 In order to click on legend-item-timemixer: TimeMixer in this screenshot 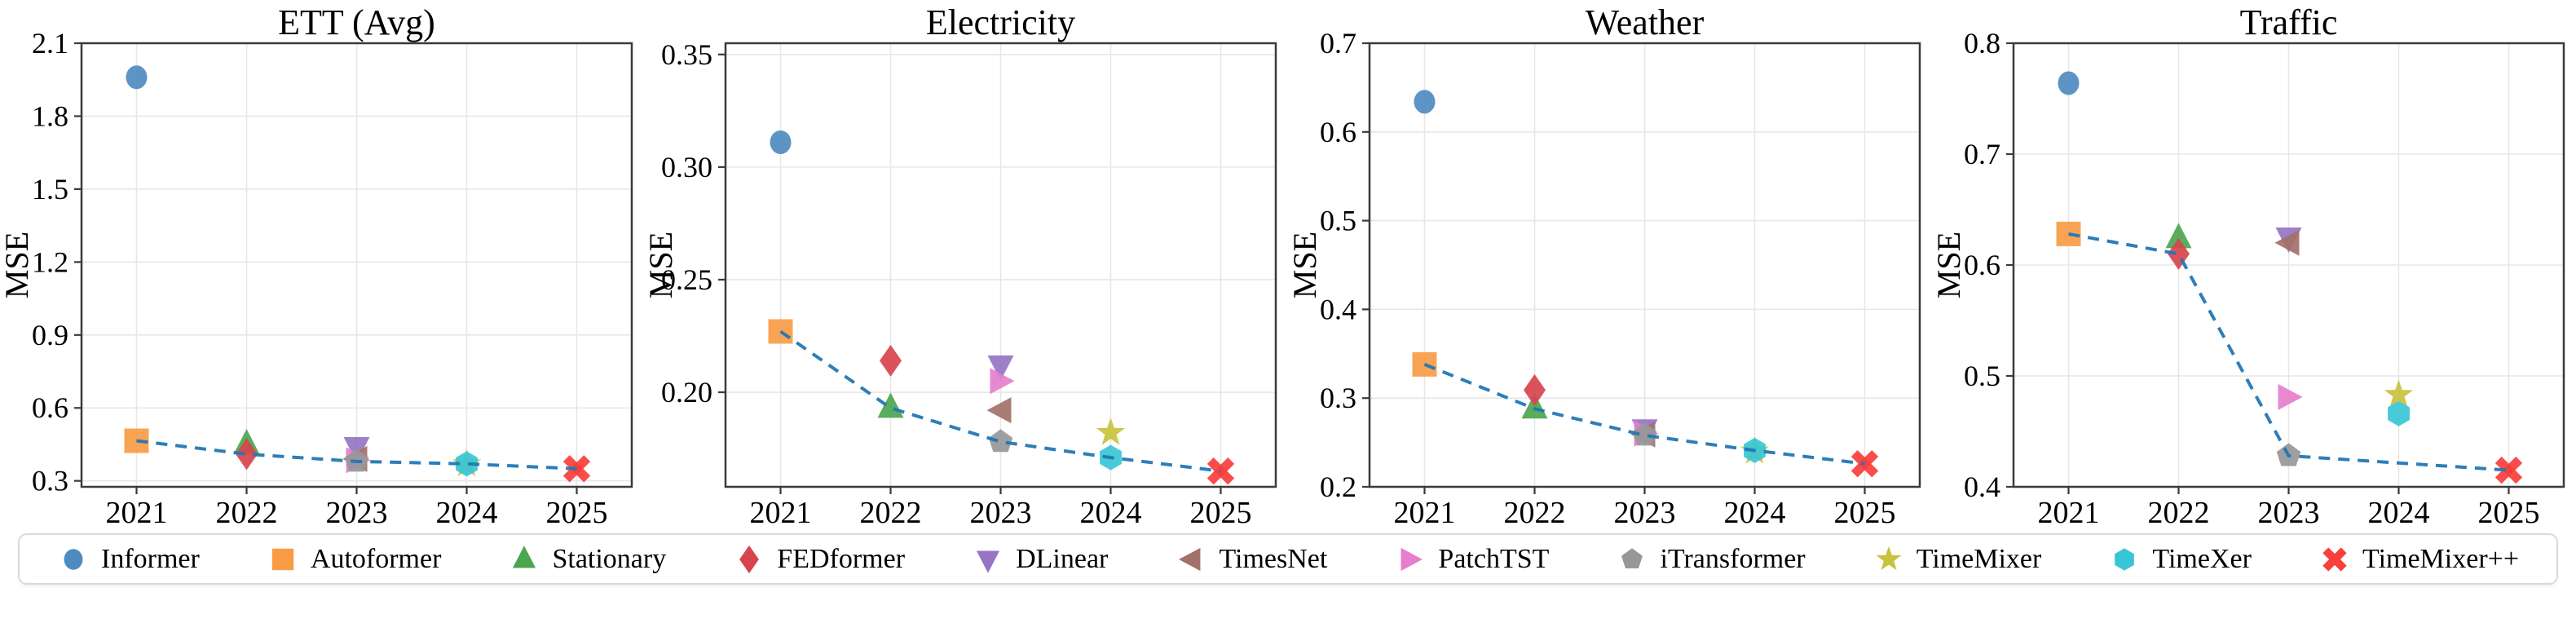, I will do `click(1957, 559)`.